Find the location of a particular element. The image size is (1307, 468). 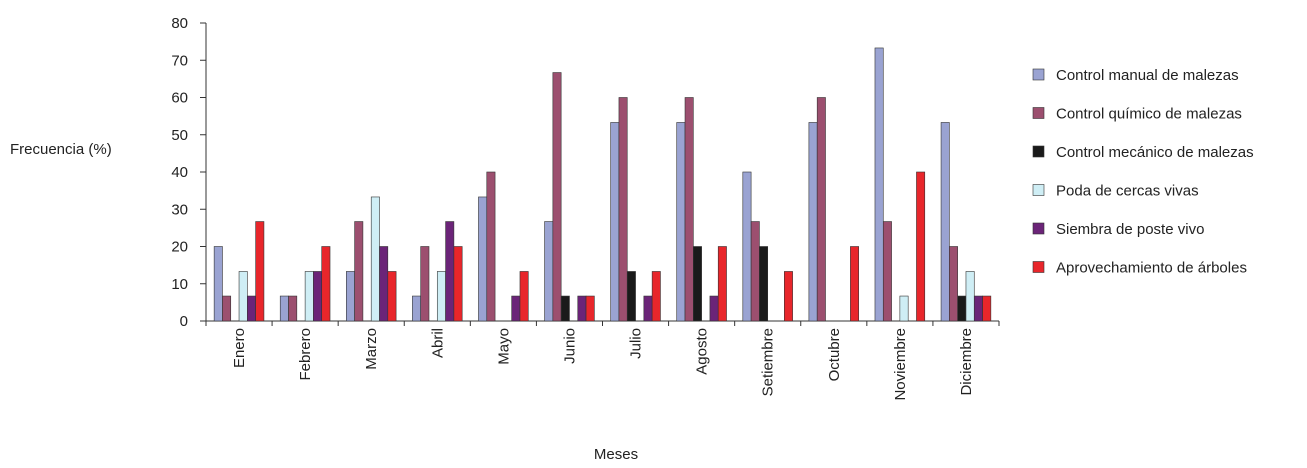

x-tick-label: Agosto is located at coordinates (702, 351).